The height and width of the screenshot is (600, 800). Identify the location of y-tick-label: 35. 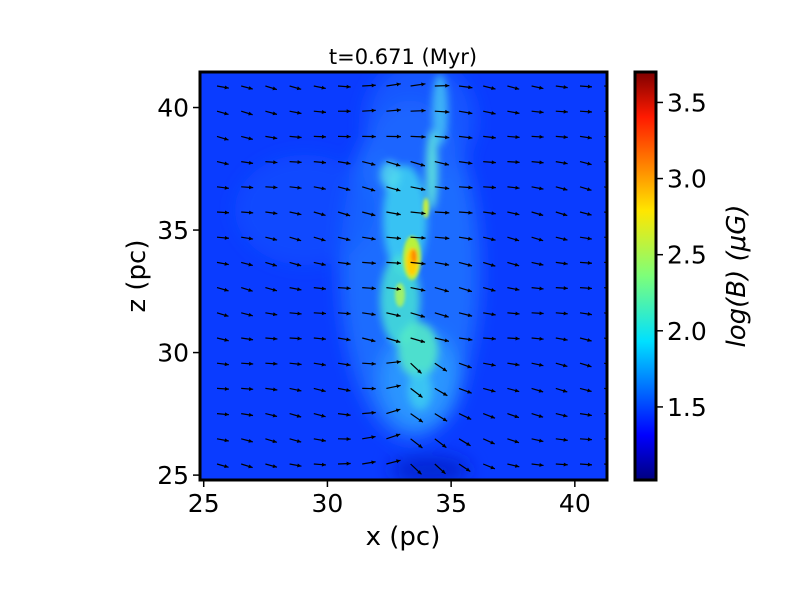
(173, 230).